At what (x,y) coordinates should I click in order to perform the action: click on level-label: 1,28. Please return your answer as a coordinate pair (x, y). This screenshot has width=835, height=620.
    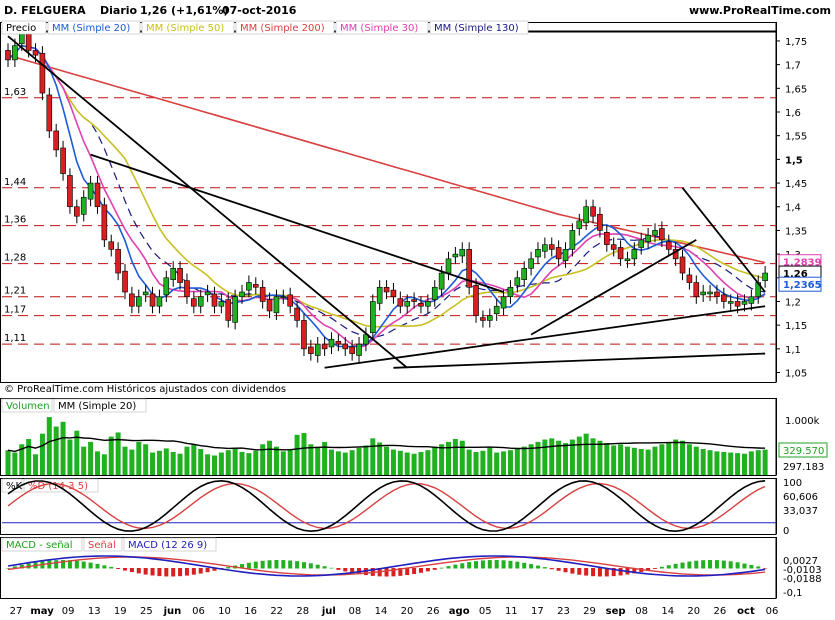
    Looking at the image, I should click on (15, 258).